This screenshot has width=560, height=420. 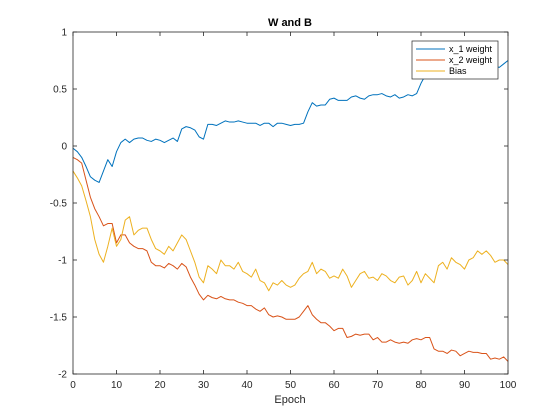 I want to click on x-tick-label: 80, so click(x=421, y=385).